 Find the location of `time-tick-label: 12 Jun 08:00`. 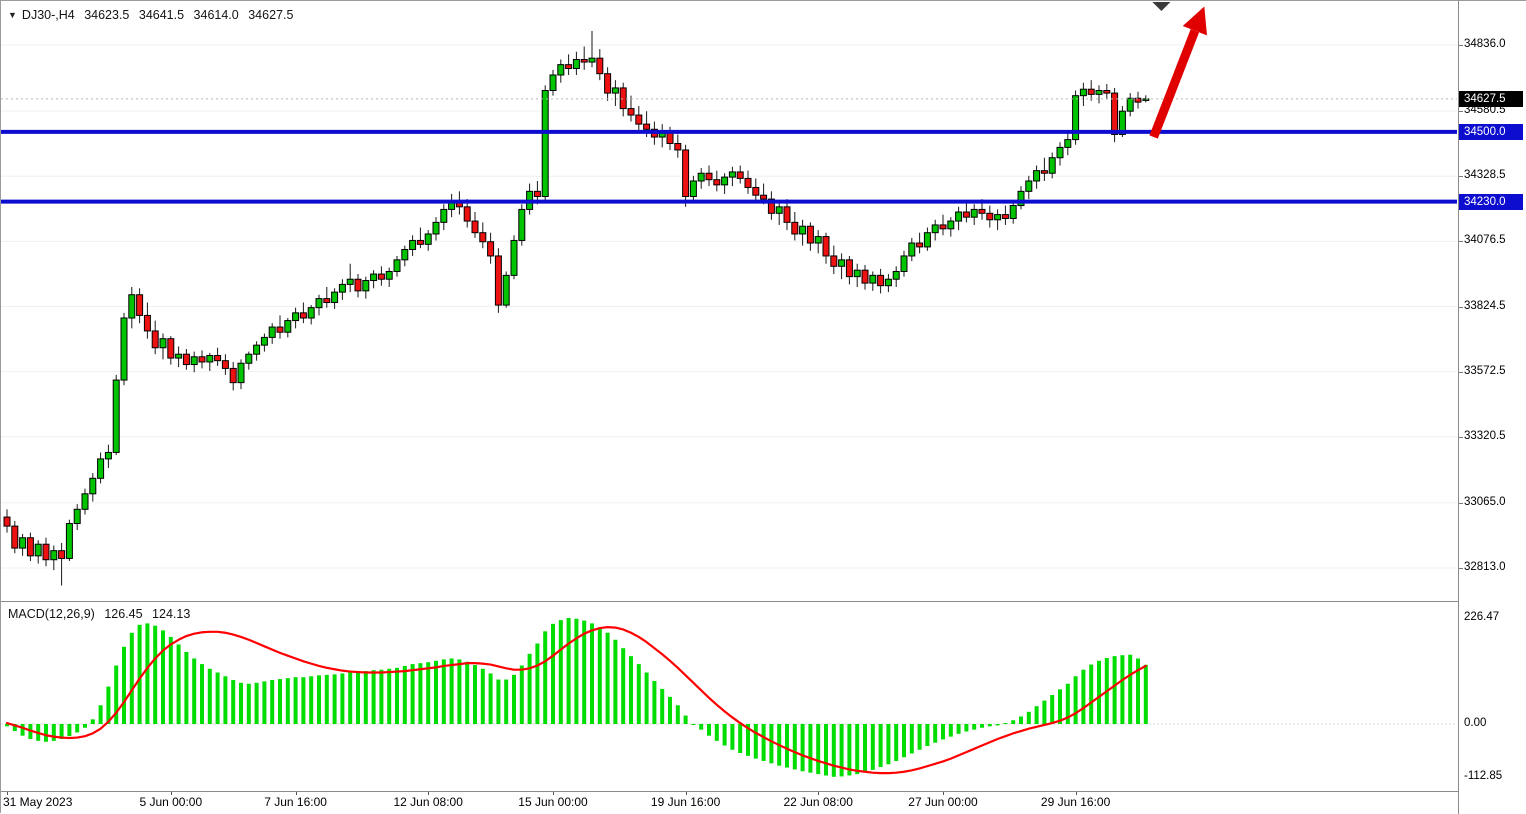

time-tick-label: 12 Jun 08:00 is located at coordinates (428, 802).